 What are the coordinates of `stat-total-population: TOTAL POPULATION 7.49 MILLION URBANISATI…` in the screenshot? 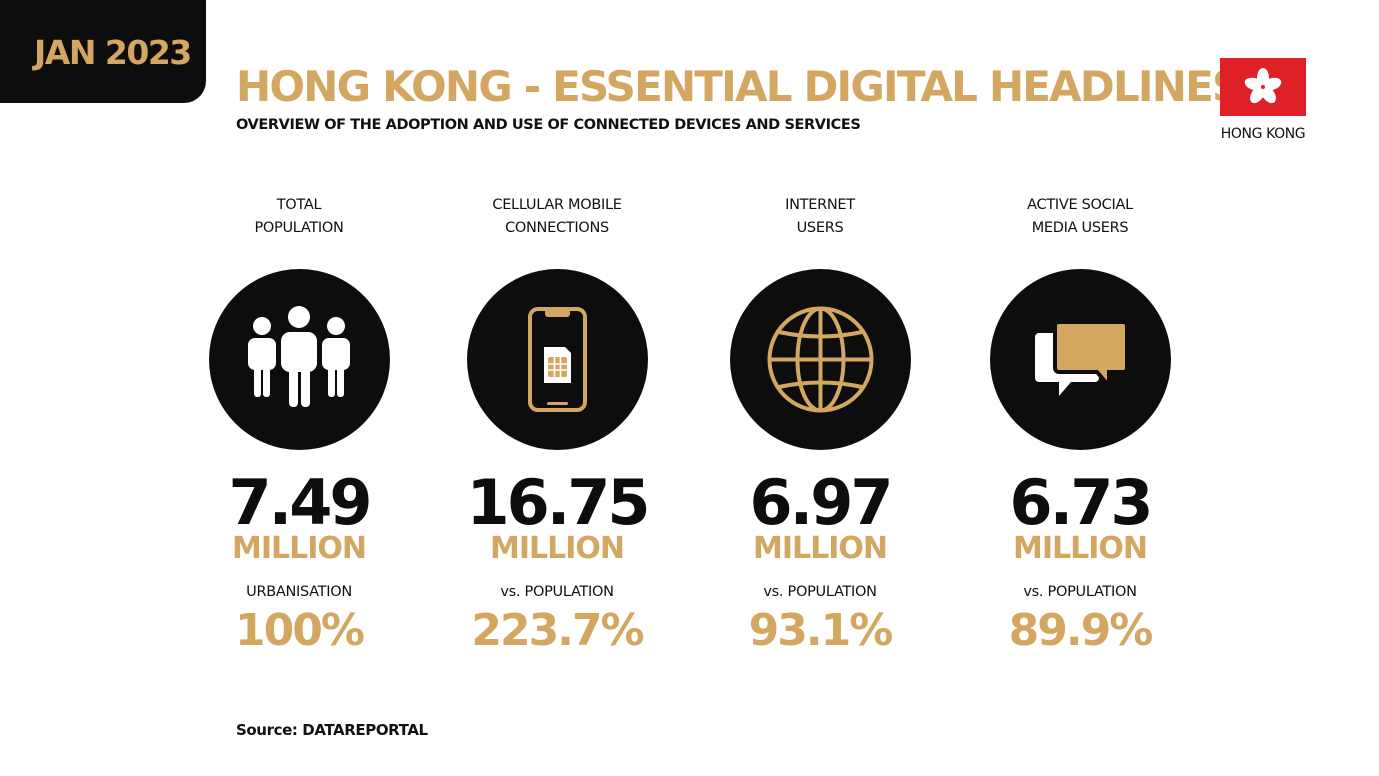 It's located at (299, 425).